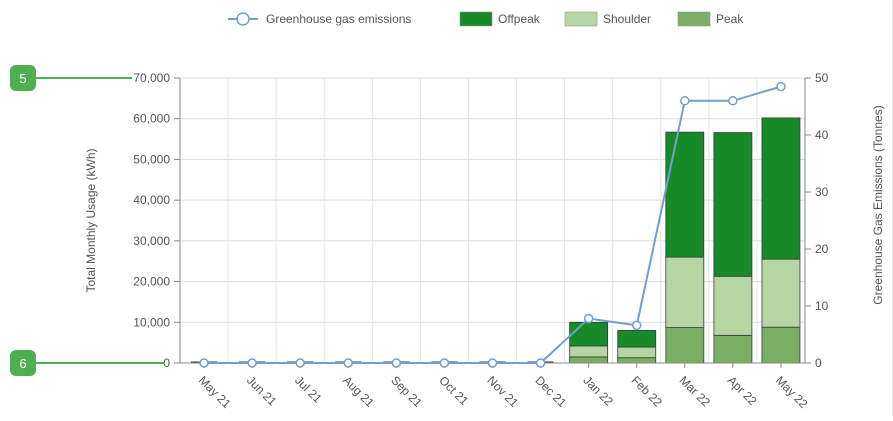 The width and height of the screenshot is (893, 421). I want to click on y2-tick-label: 0, so click(818, 363).